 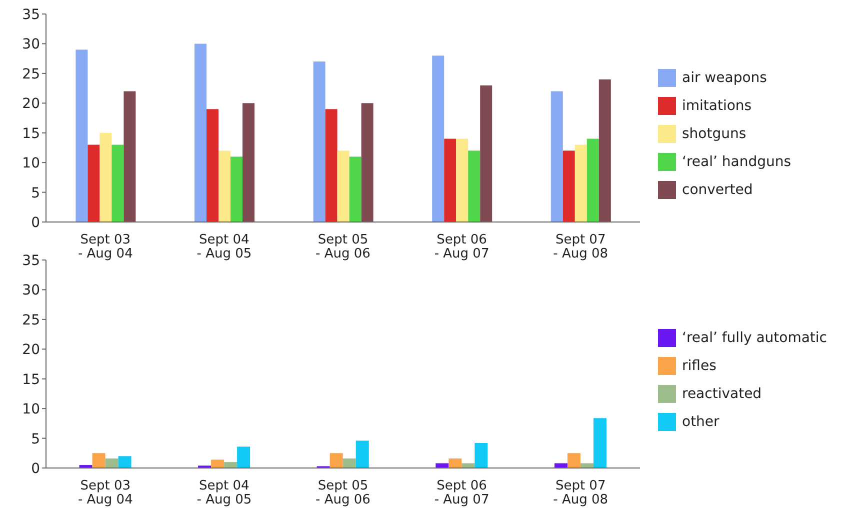 What do you see at coordinates (722, 394) in the screenshot?
I see `legend-label: reactivated` at bounding box center [722, 394].